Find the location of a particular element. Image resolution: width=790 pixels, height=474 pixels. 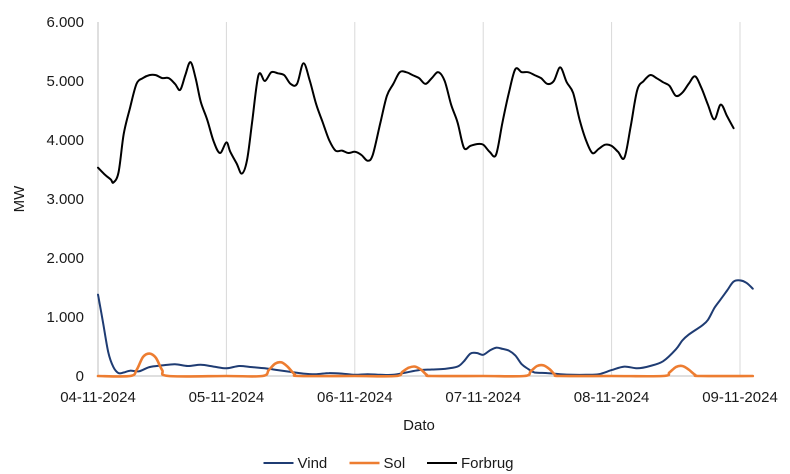

legend-label-vind: Vind is located at coordinates (313, 463).